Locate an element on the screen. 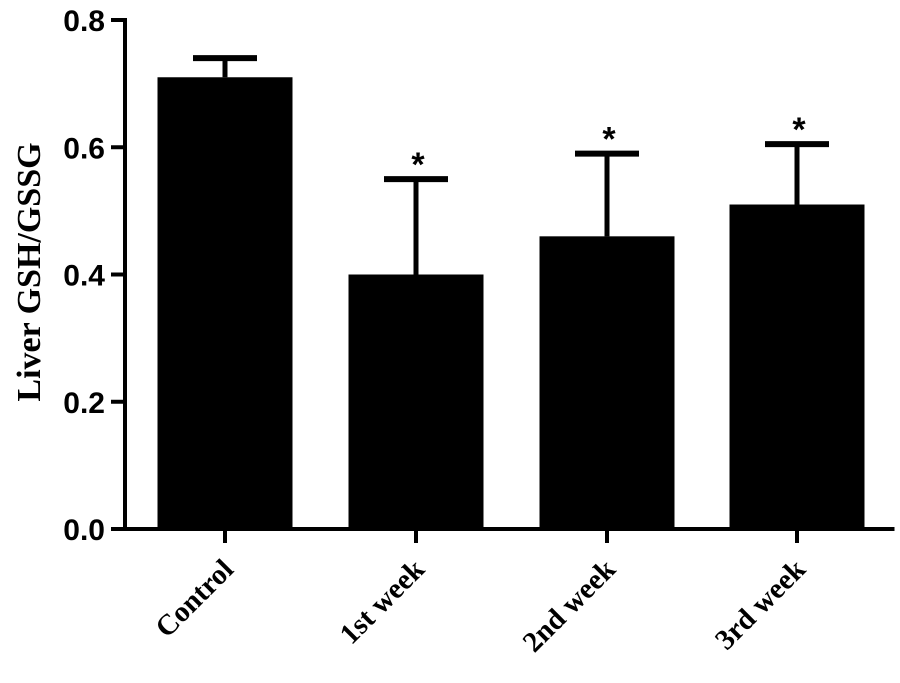  y-tick-label: 0.8 is located at coordinates (84, 21).